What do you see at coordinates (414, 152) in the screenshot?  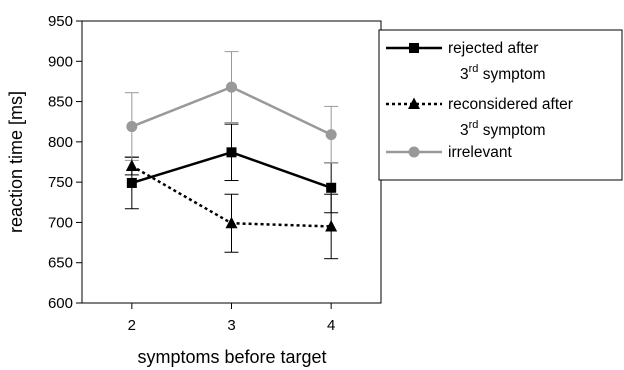 I see `legend-marker-circle` at bounding box center [414, 152].